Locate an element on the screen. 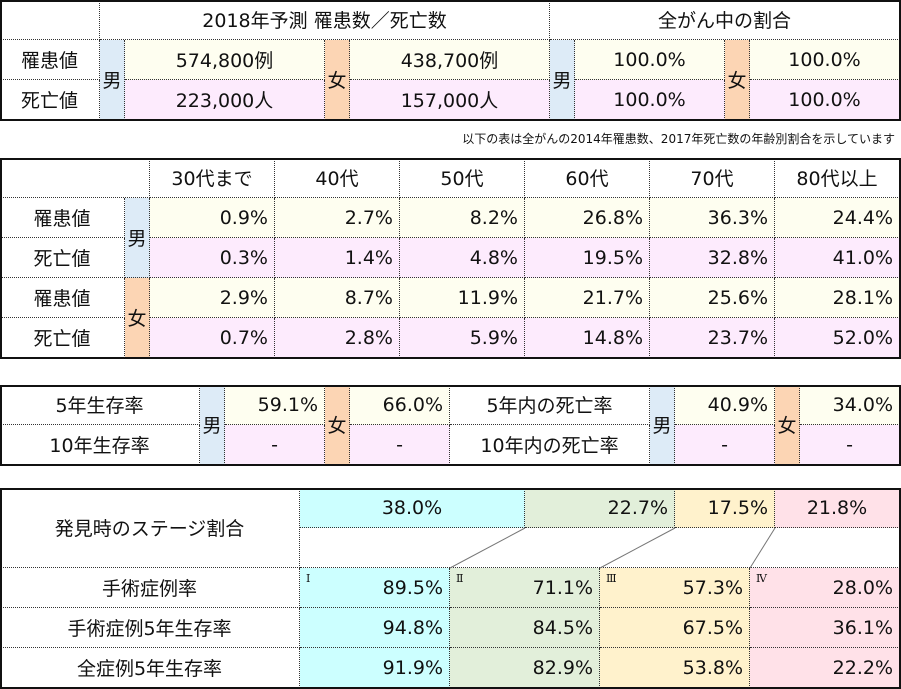 Image resolution: width=901 pixels, height=689 pixels. stage-roman-numeral: Ⅳ is located at coordinates (761, 578).